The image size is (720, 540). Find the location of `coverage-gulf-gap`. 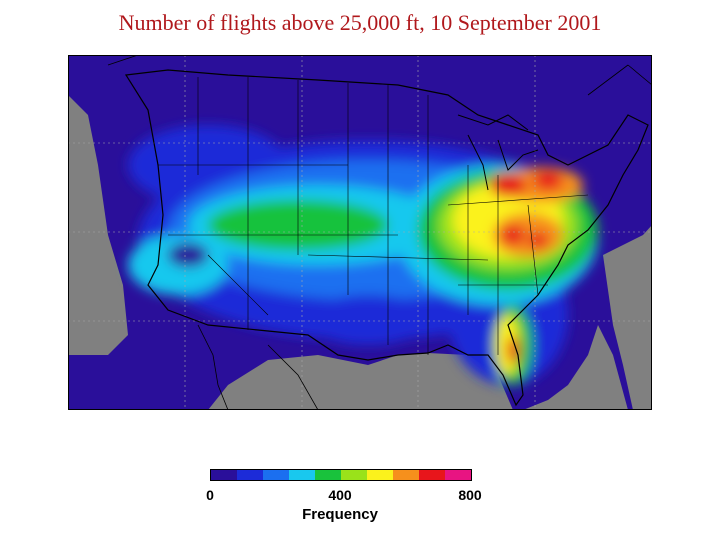

coverage-gulf-gap is located at coordinates (360, 381).